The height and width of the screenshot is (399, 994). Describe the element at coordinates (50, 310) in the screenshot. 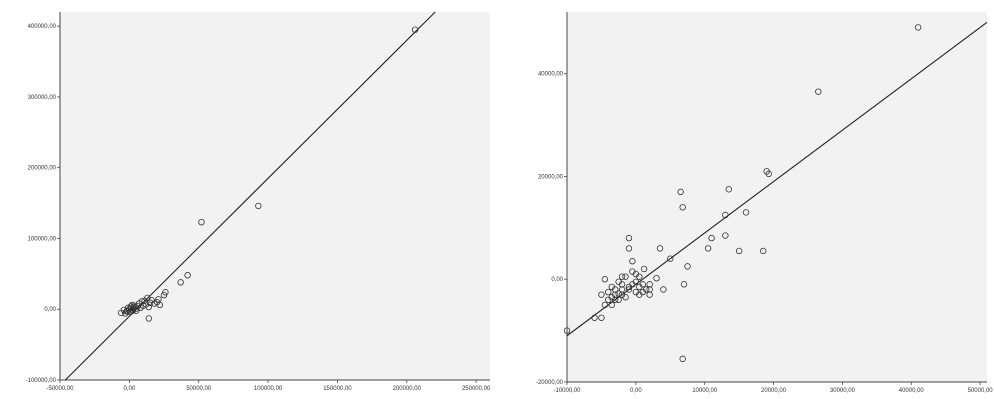

I see `chart-left-y-tick-label: 0,00` at that location.